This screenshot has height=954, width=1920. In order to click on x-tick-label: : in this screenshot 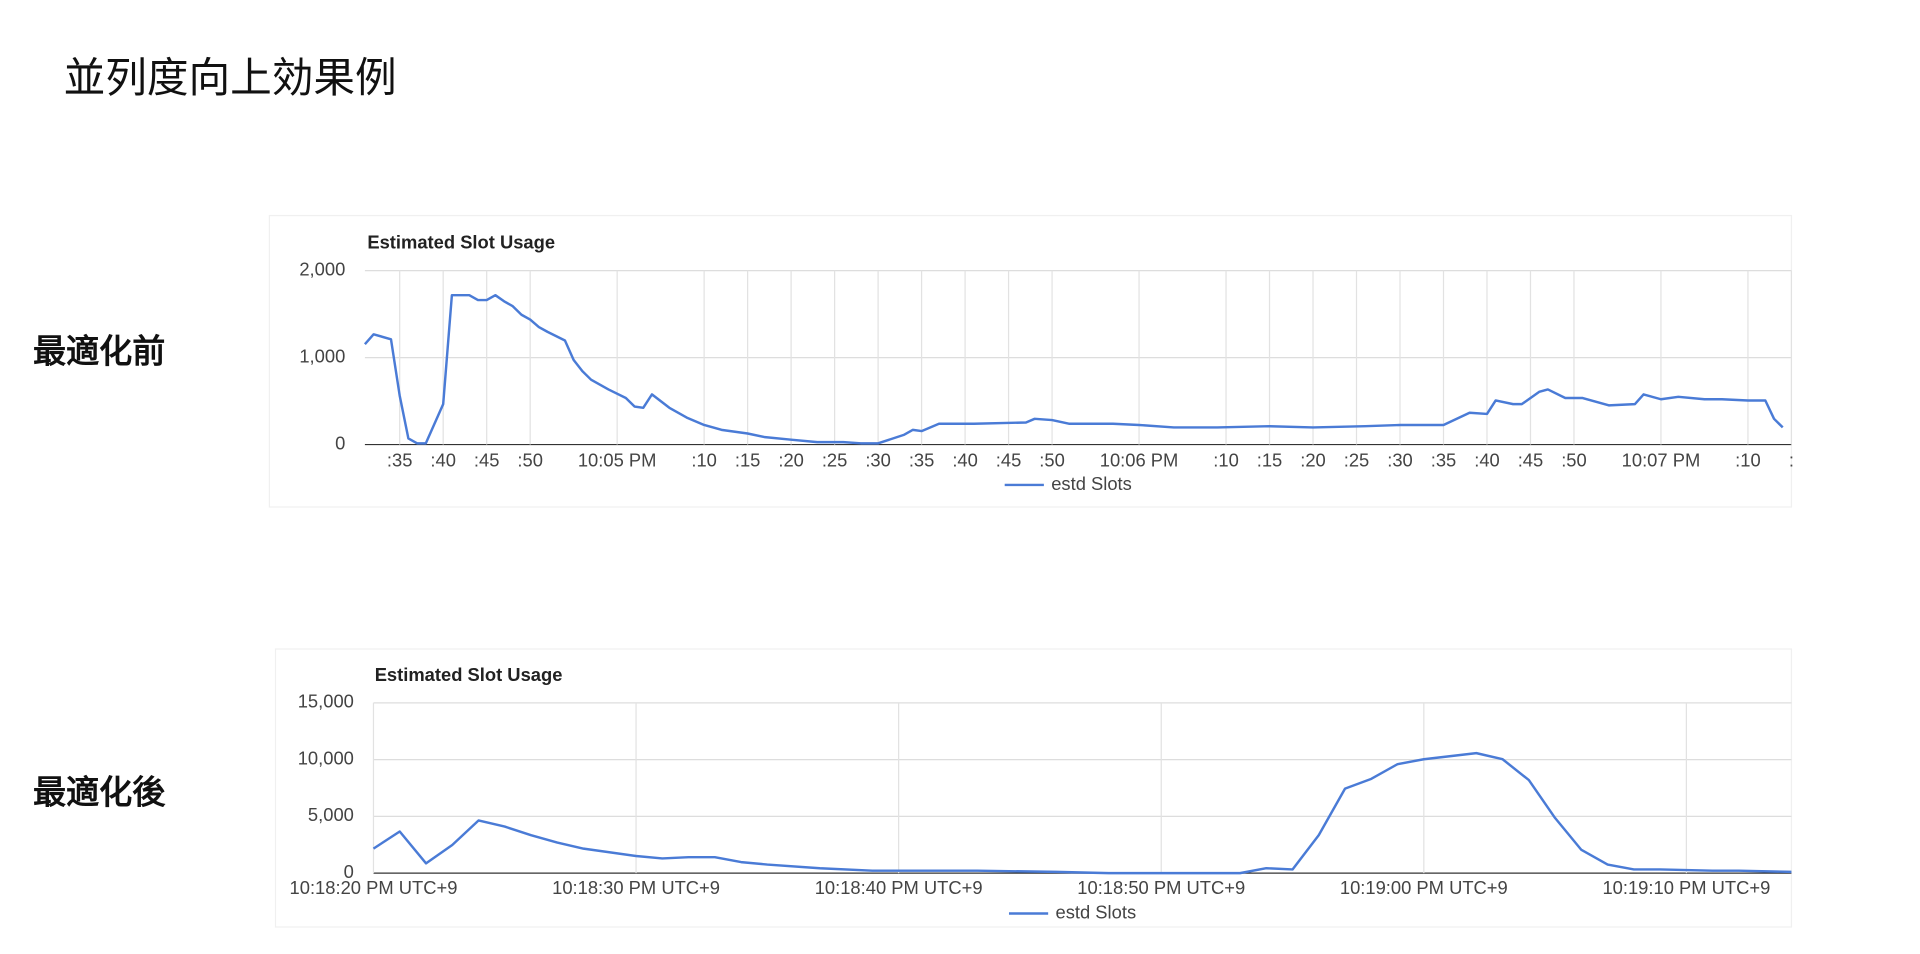, I will do `click(1791, 460)`.